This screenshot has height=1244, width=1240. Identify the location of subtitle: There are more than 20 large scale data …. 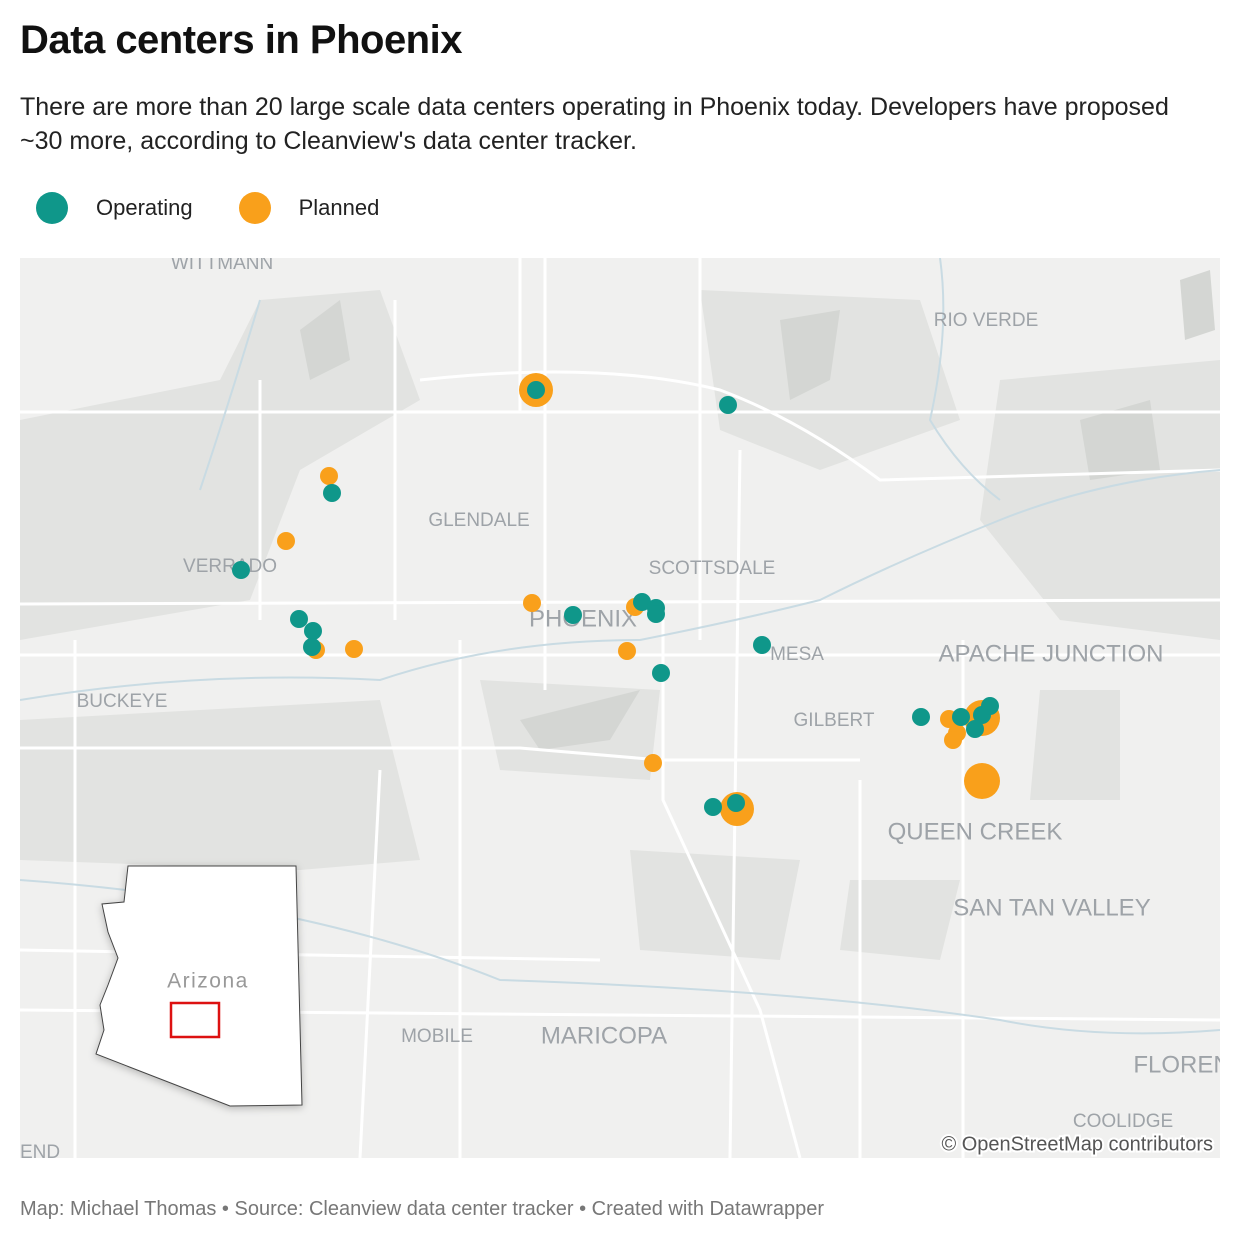
(594, 124).